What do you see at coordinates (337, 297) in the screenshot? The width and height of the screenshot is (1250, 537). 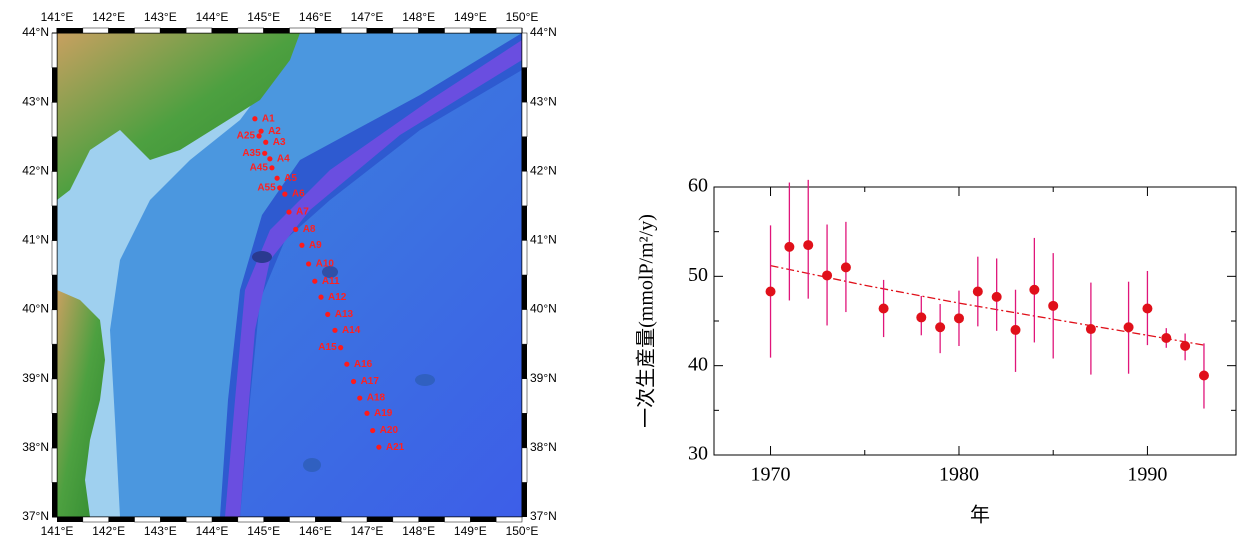 I see `station-label: A12` at bounding box center [337, 297].